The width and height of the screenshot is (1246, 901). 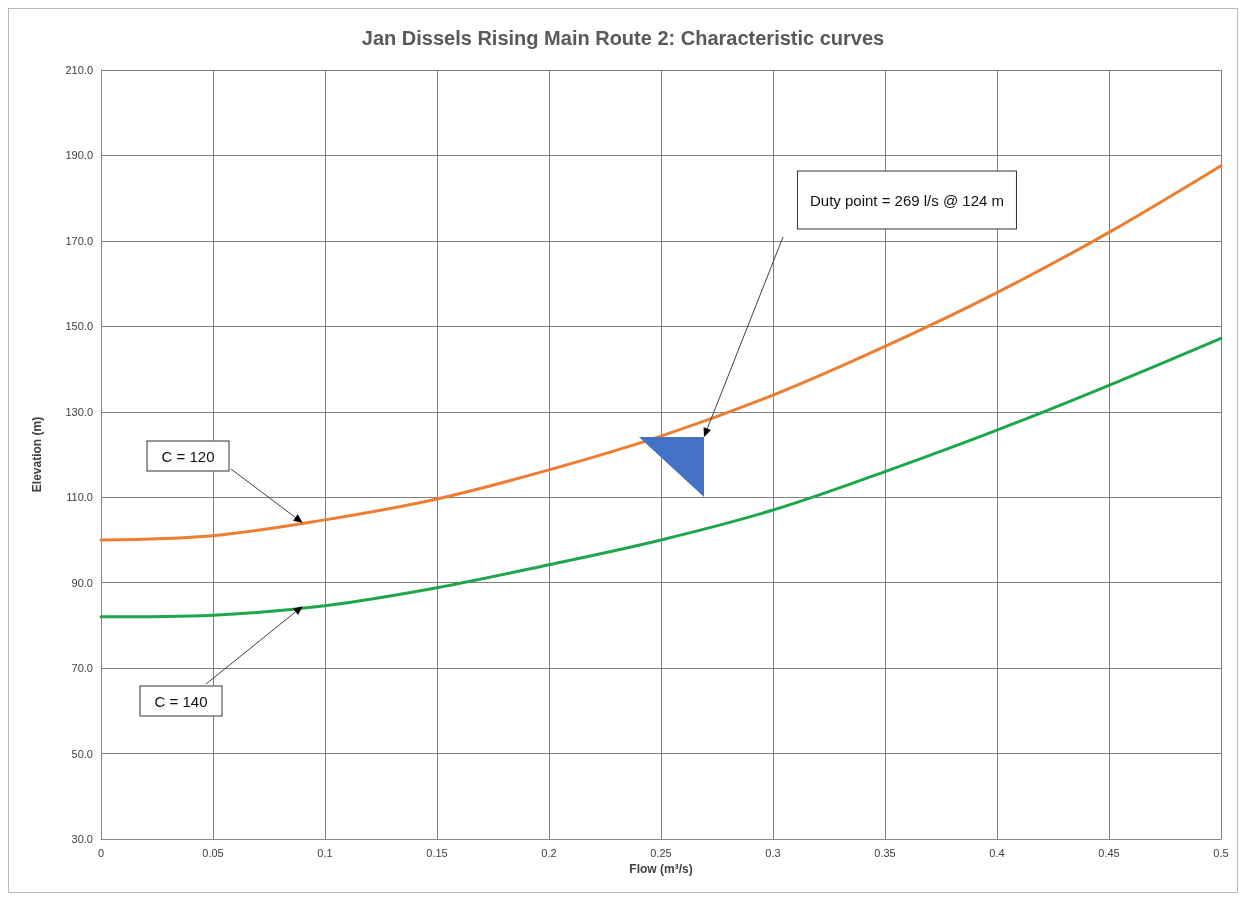 I want to click on y-axis-title: Elevation (m), so click(x=37, y=454).